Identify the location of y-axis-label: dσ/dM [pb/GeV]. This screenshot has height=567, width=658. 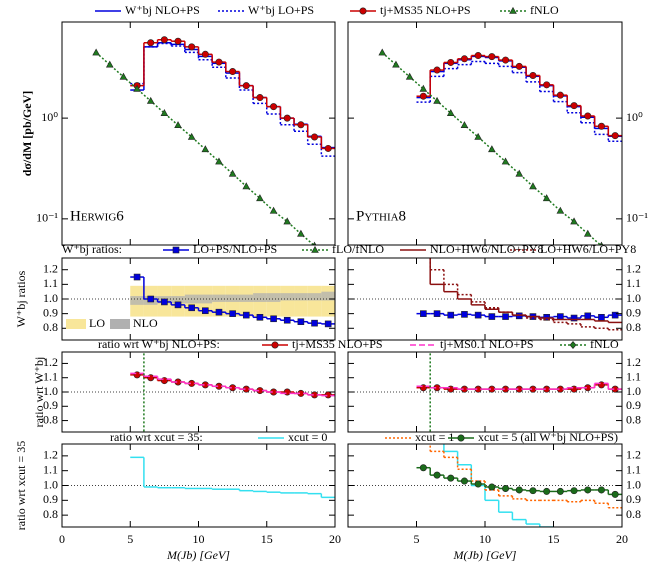
(27, 134).